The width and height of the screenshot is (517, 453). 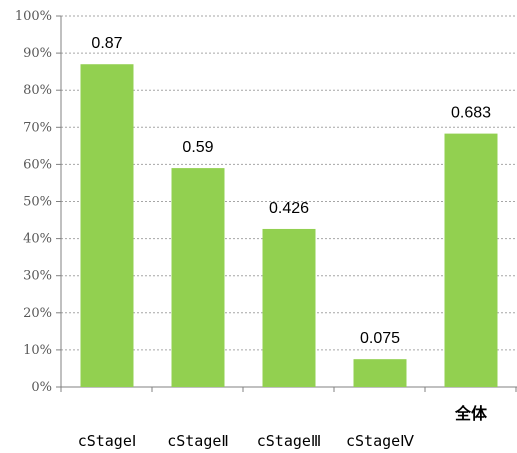 I want to click on y-tick-label: 60%, so click(x=37, y=164).